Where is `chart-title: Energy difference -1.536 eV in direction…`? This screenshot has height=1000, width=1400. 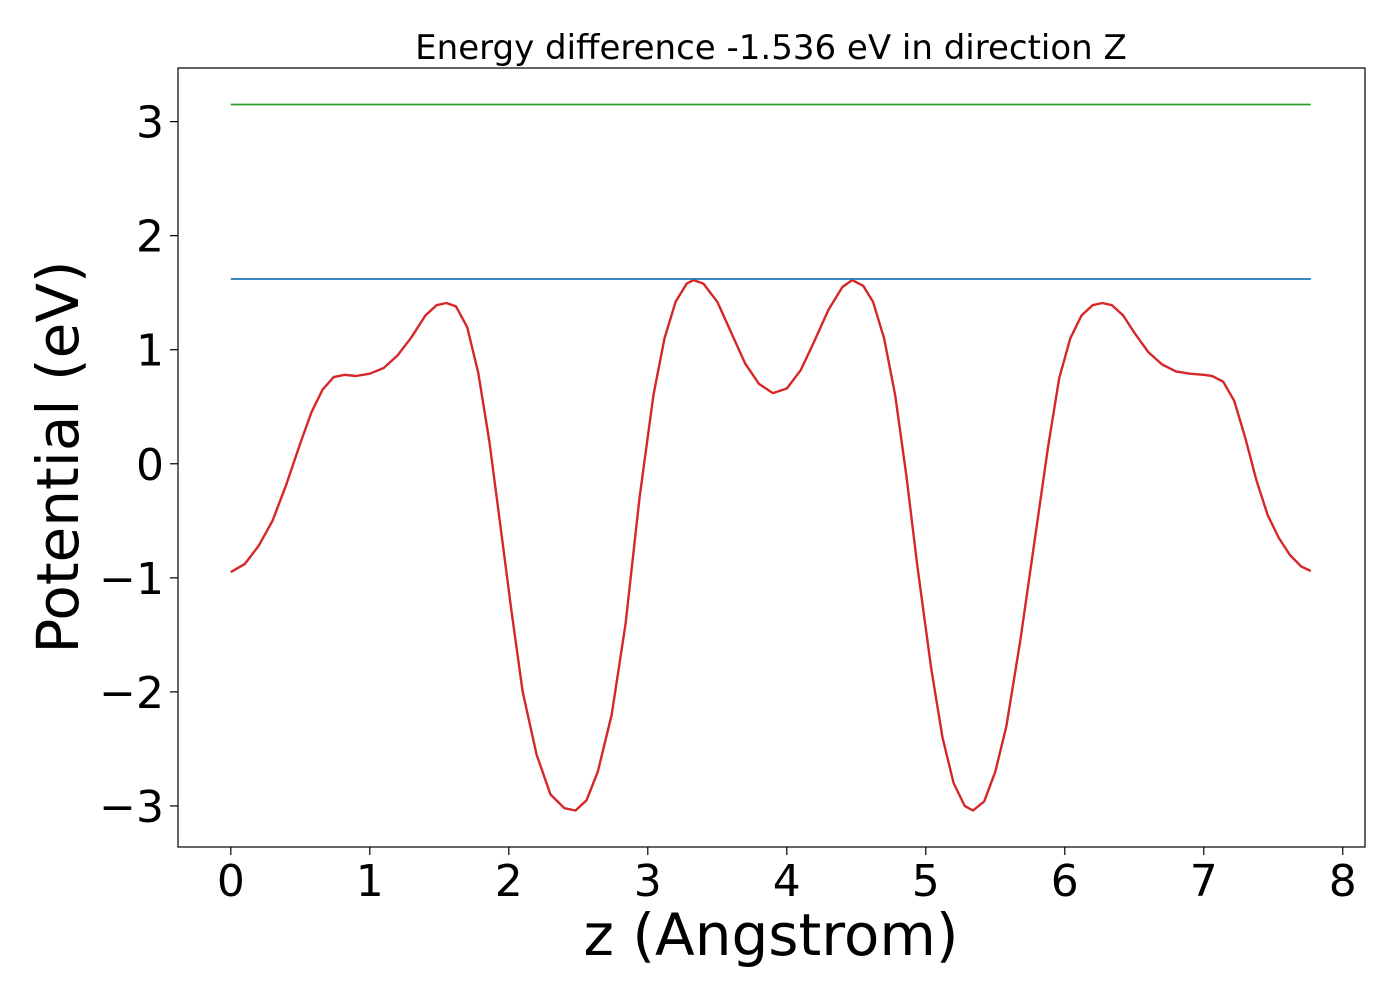 chart-title: Energy difference -1.536 eV in direction… is located at coordinates (771, 48).